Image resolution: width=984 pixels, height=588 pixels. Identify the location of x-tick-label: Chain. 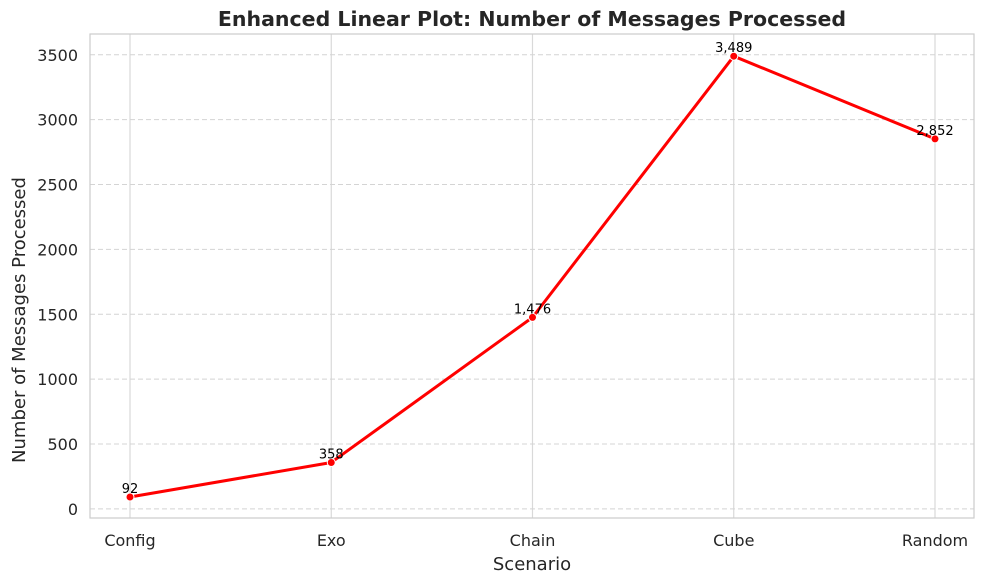
(533, 540).